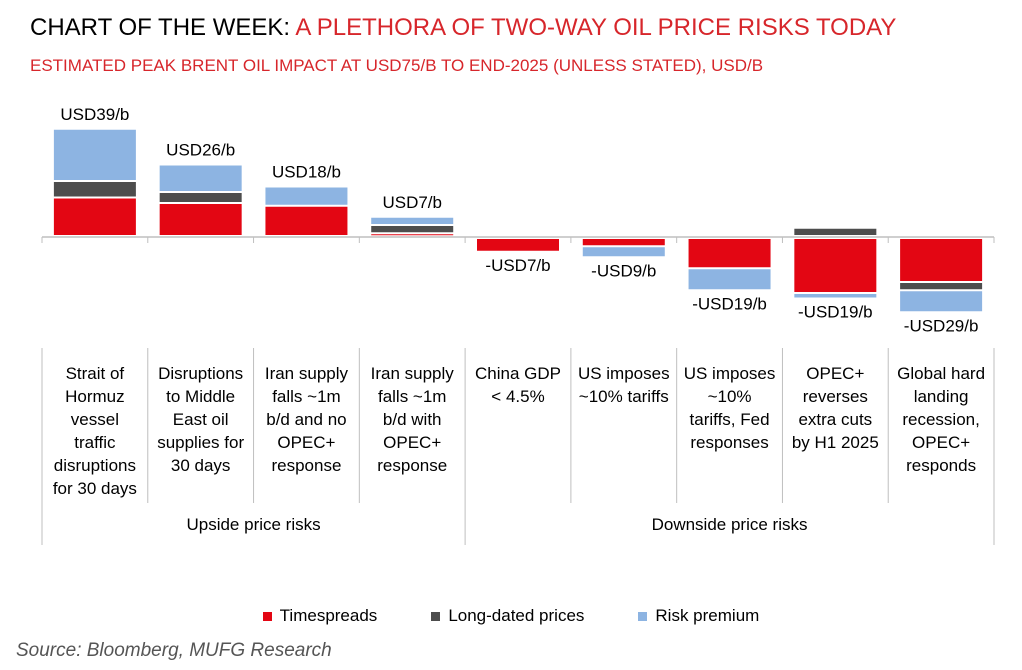  I want to click on total-label: -USD9/b, so click(623, 270).